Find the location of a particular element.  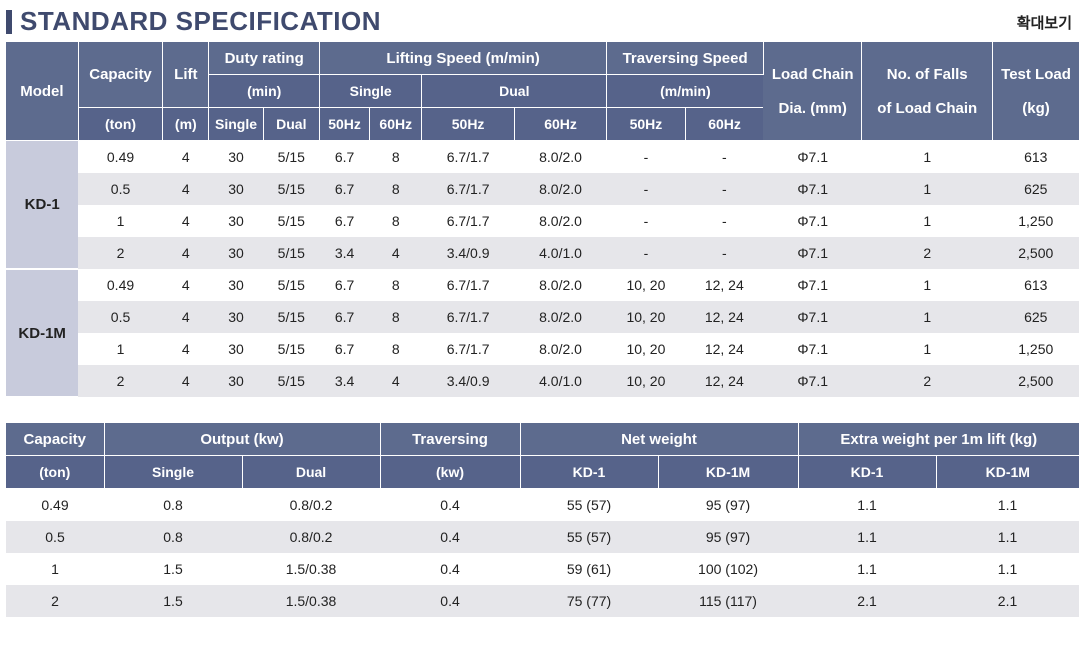

header-extra-weight-kd1m: KD-1M is located at coordinates (1008, 472).